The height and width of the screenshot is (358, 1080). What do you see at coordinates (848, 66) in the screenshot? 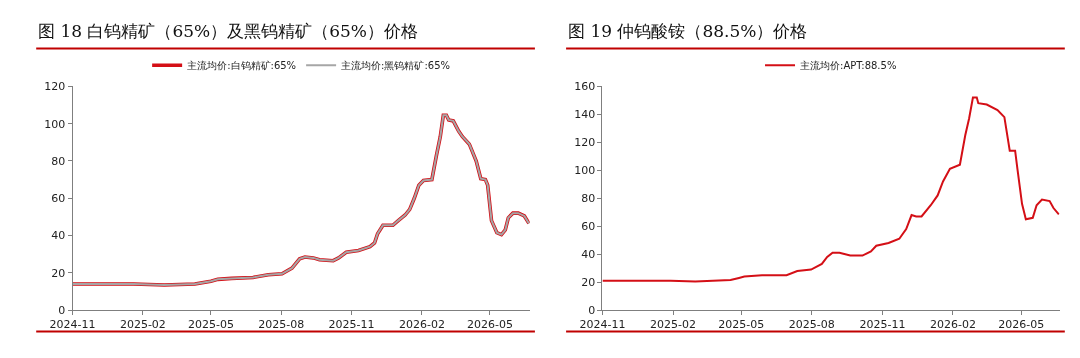
I see `legend-label: 主流均价:APT:88.5%` at bounding box center [848, 66].